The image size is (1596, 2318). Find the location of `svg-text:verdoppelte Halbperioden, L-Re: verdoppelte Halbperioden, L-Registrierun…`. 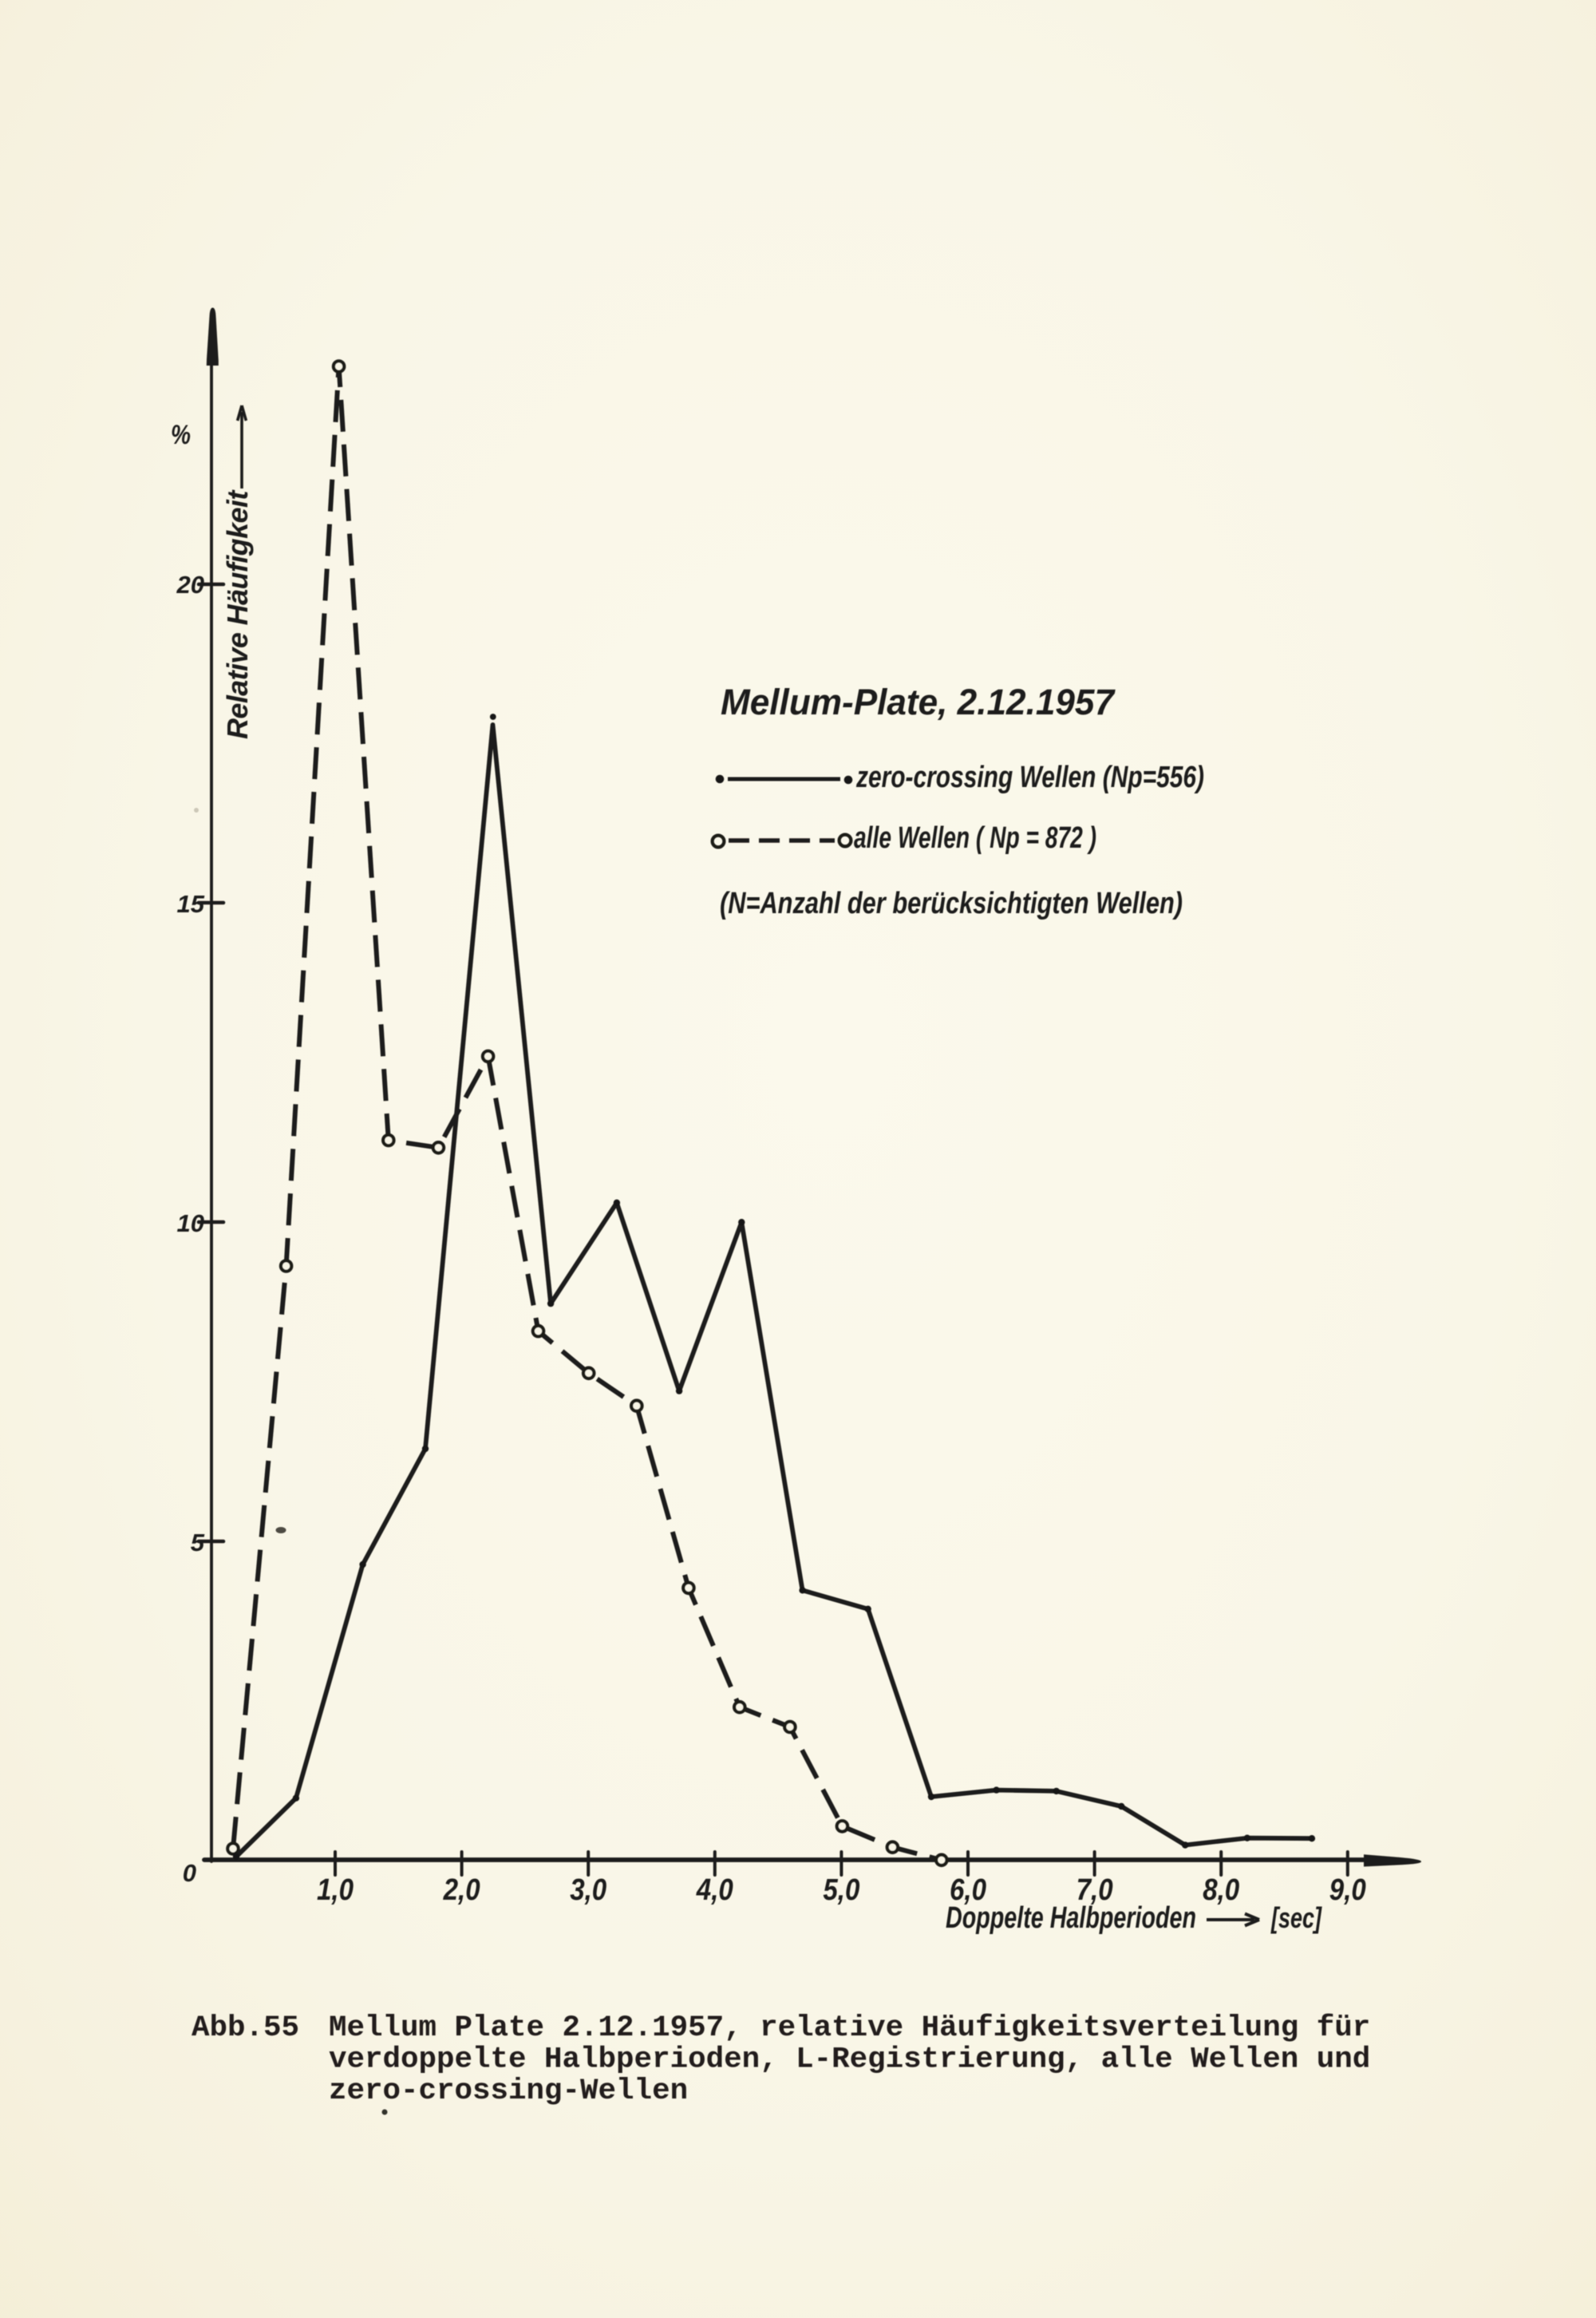

svg-text:verdoppelte Halbperioden, L-Re: verdoppelte Halbperioden, L-Registrierun… is located at coordinates (849, 2060).